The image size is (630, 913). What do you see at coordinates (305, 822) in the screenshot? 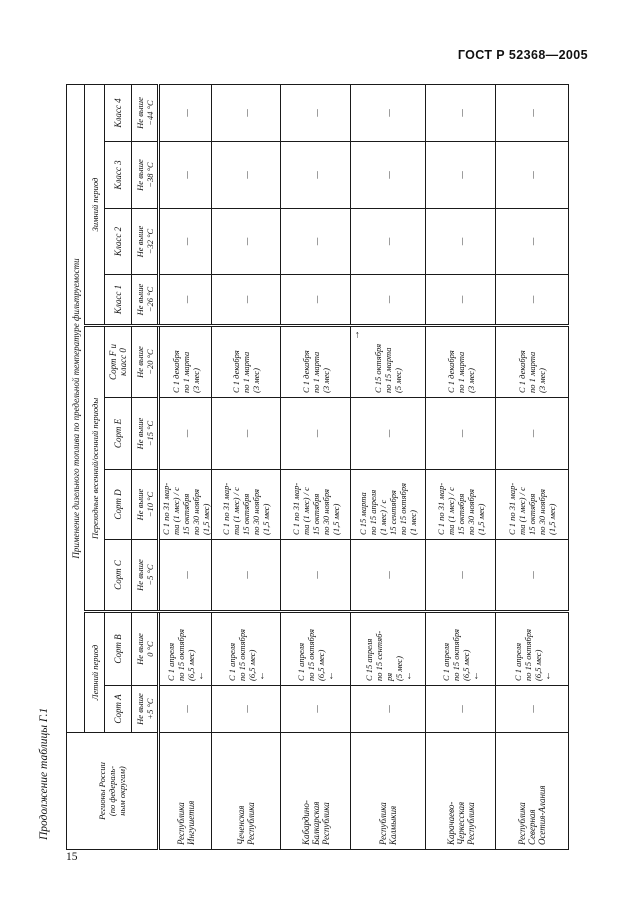
I see `cell-text-line: Кабардино-` at bounding box center [305, 822].